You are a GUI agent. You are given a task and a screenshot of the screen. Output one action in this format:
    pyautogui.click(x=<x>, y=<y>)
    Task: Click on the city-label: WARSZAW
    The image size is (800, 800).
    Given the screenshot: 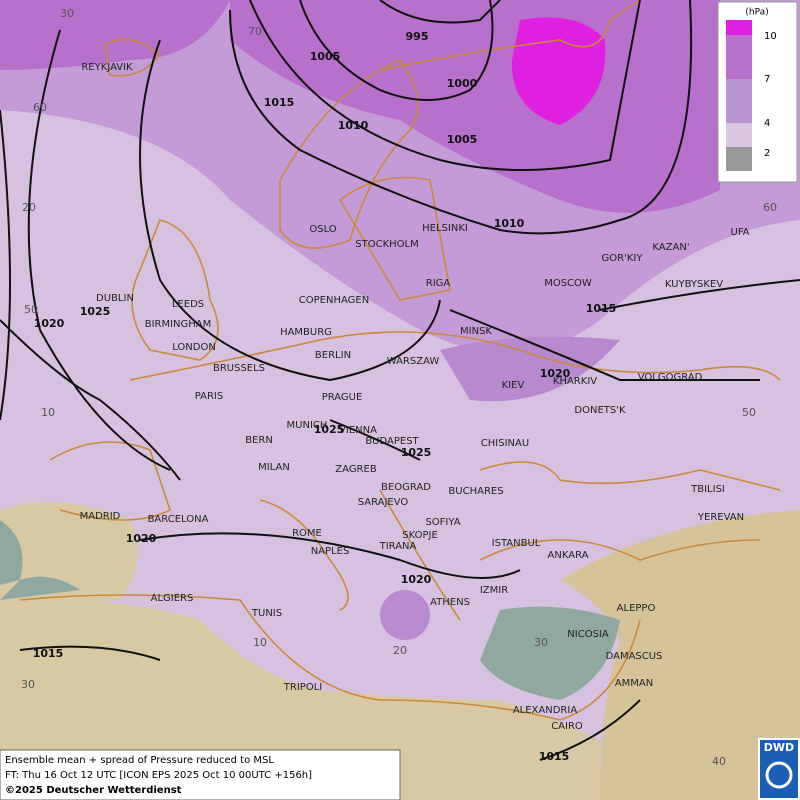 What is the action you would take?
    pyautogui.click(x=413, y=361)
    